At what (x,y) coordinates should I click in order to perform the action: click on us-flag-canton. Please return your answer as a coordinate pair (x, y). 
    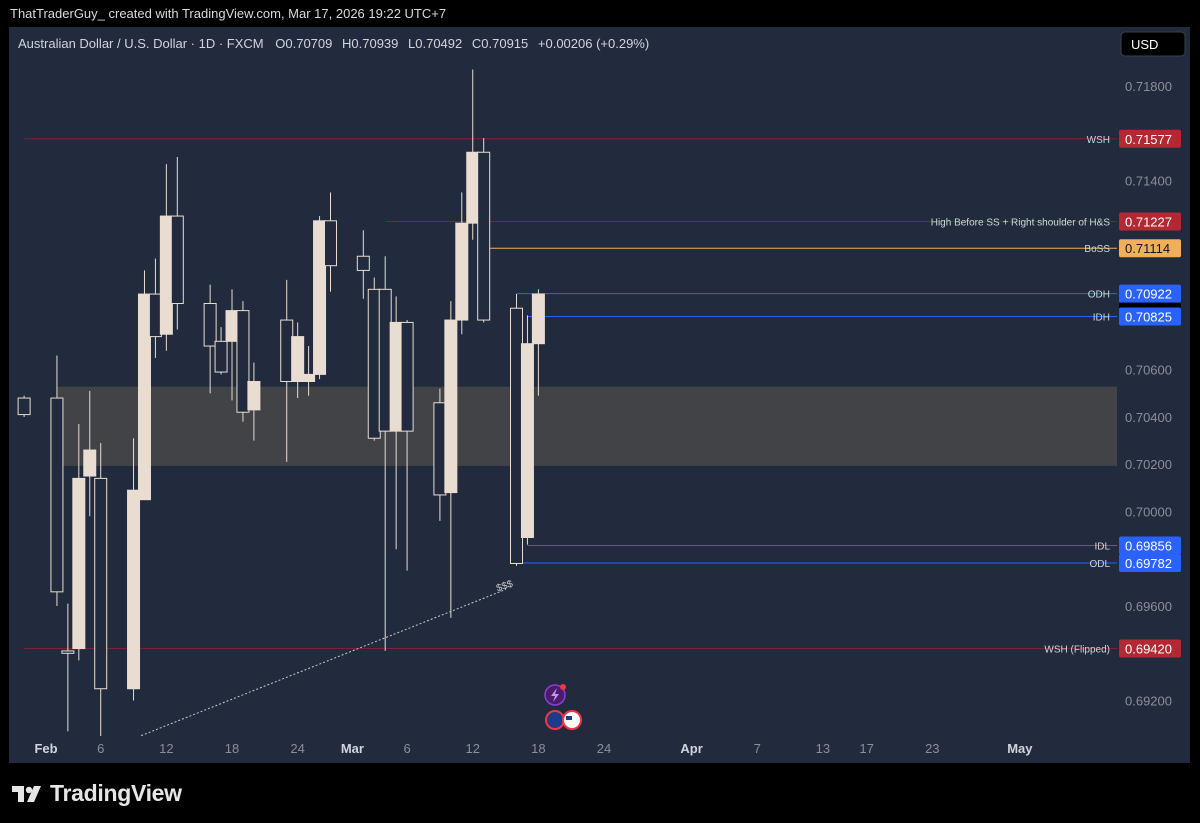
    Looking at the image, I should click on (569, 718).